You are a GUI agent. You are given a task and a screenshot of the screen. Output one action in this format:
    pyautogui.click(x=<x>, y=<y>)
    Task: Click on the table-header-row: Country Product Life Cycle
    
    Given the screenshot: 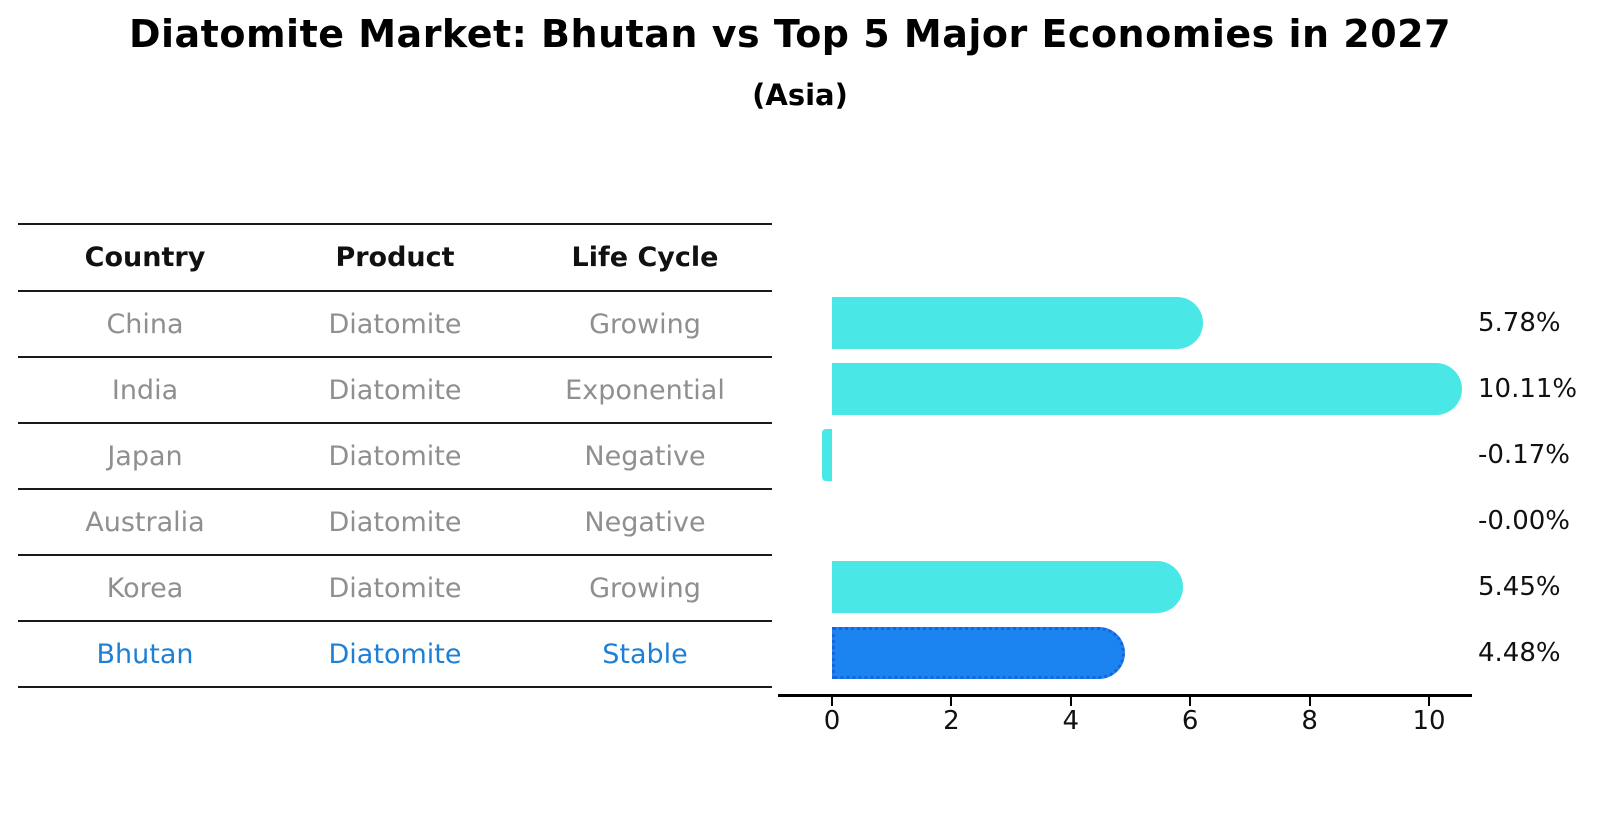 What is the action you would take?
    pyautogui.click(x=395, y=258)
    